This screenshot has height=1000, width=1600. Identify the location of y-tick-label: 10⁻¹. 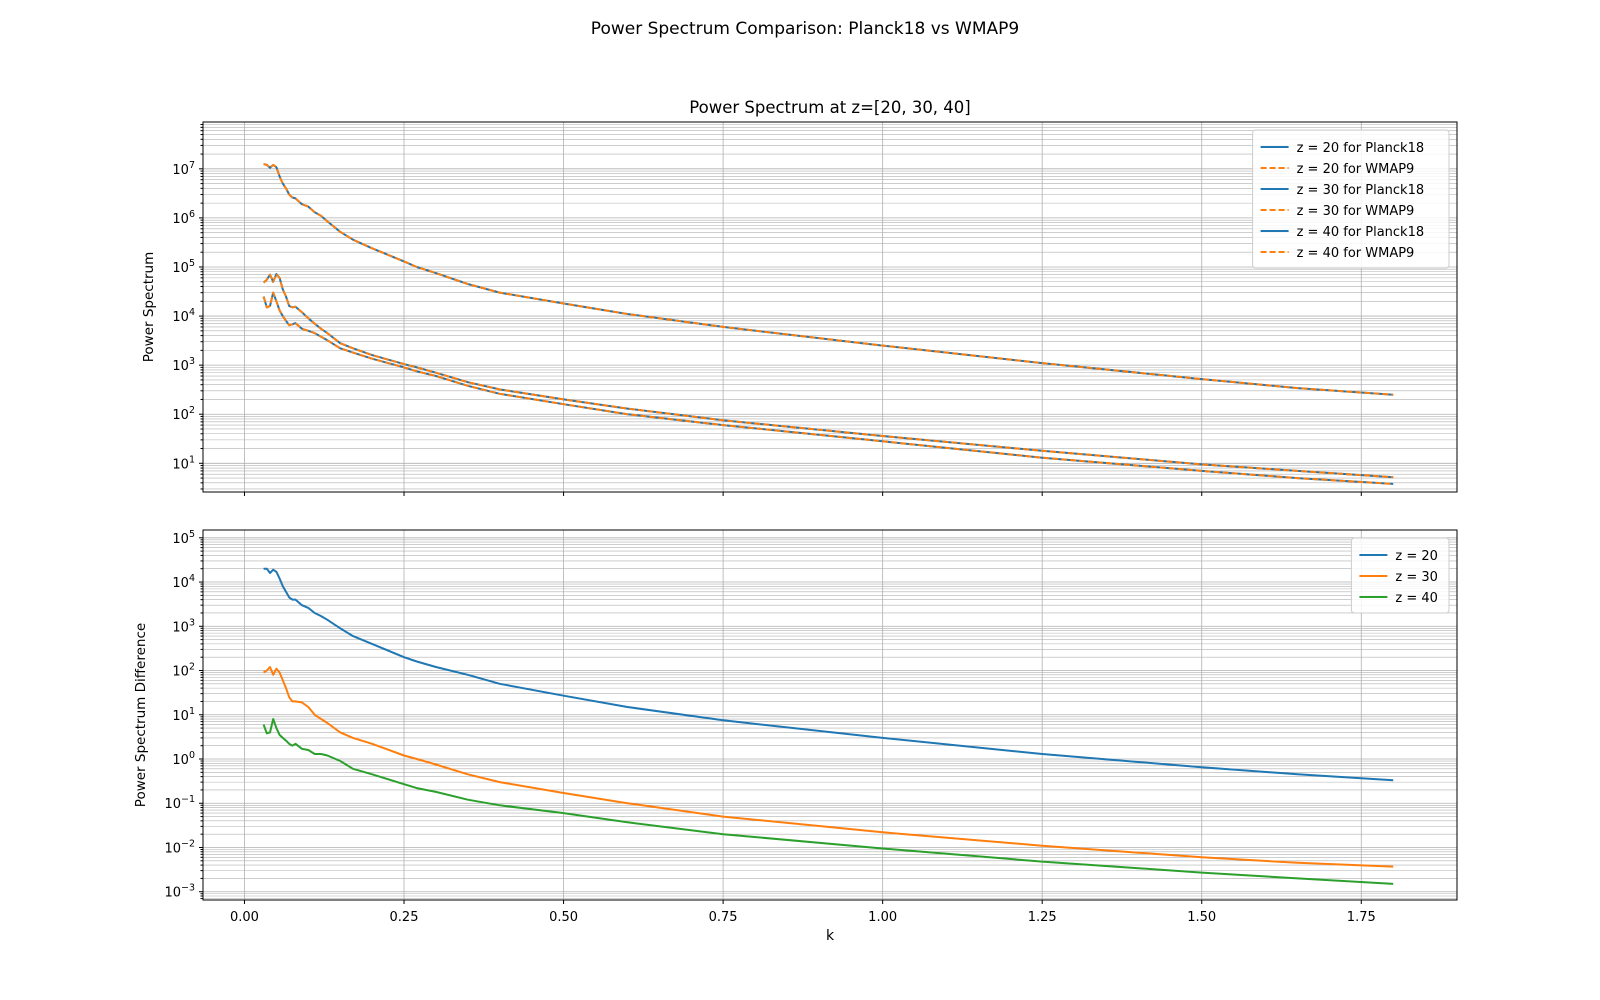
(179, 803).